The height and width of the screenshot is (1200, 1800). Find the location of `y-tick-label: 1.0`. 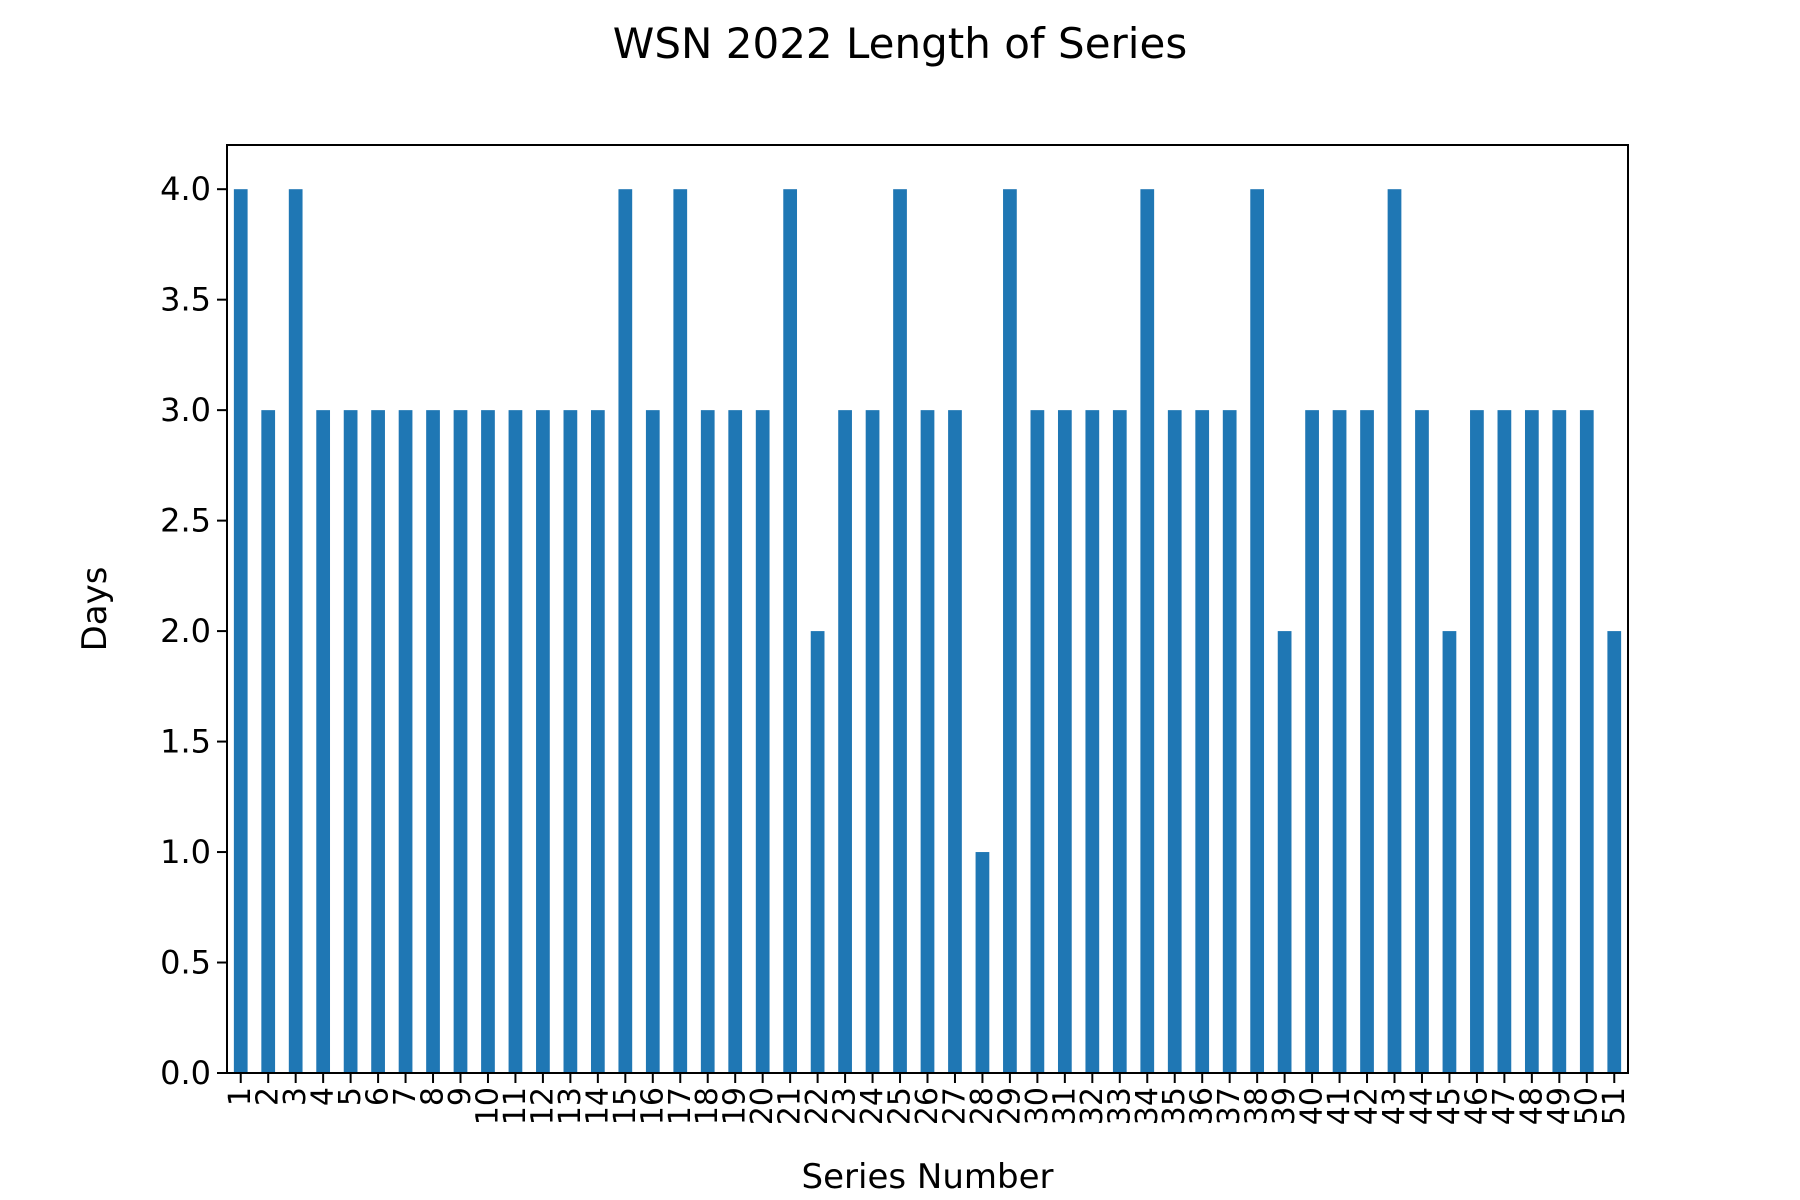

y-tick-label: 1.0 is located at coordinates (185, 852).